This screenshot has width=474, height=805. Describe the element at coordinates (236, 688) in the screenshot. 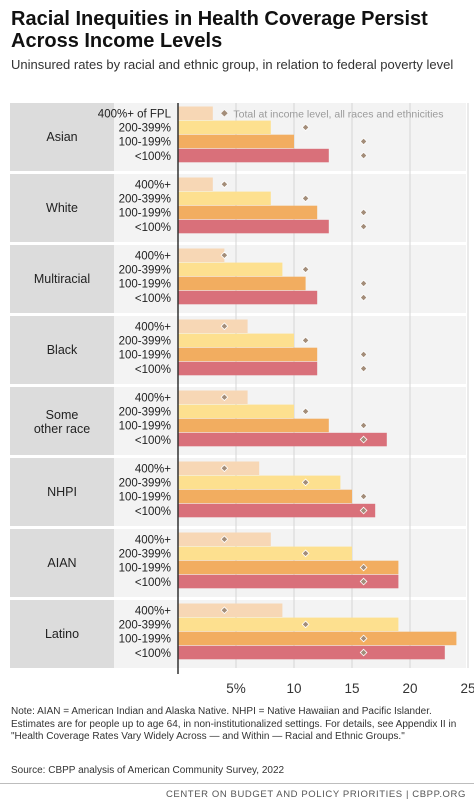

I see `x-tick-label: 5%` at that location.